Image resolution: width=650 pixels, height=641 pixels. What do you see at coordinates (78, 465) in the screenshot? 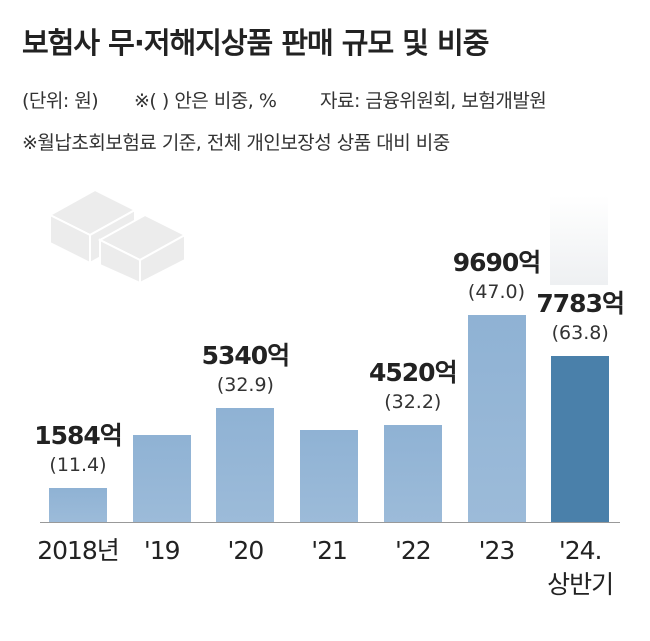
I see `share-label: (11.4)` at bounding box center [78, 465].